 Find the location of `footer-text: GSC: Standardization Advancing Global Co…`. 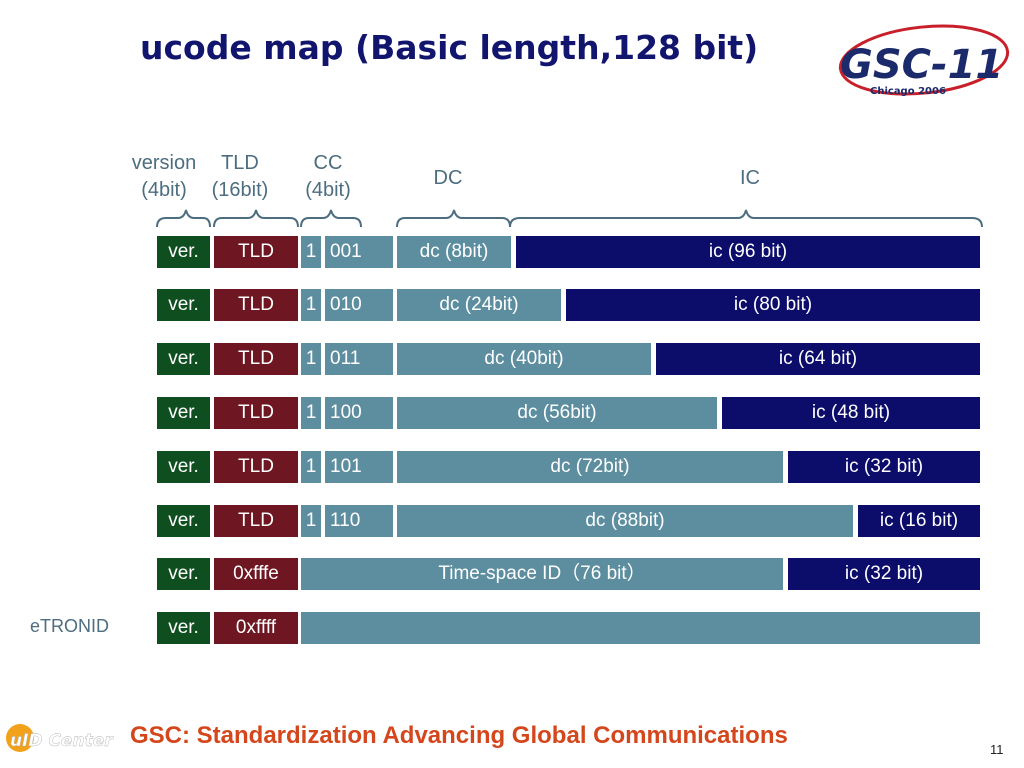

footer-text: GSC: Standardization Advancing Global Co… is located at coordinates (459, 735).